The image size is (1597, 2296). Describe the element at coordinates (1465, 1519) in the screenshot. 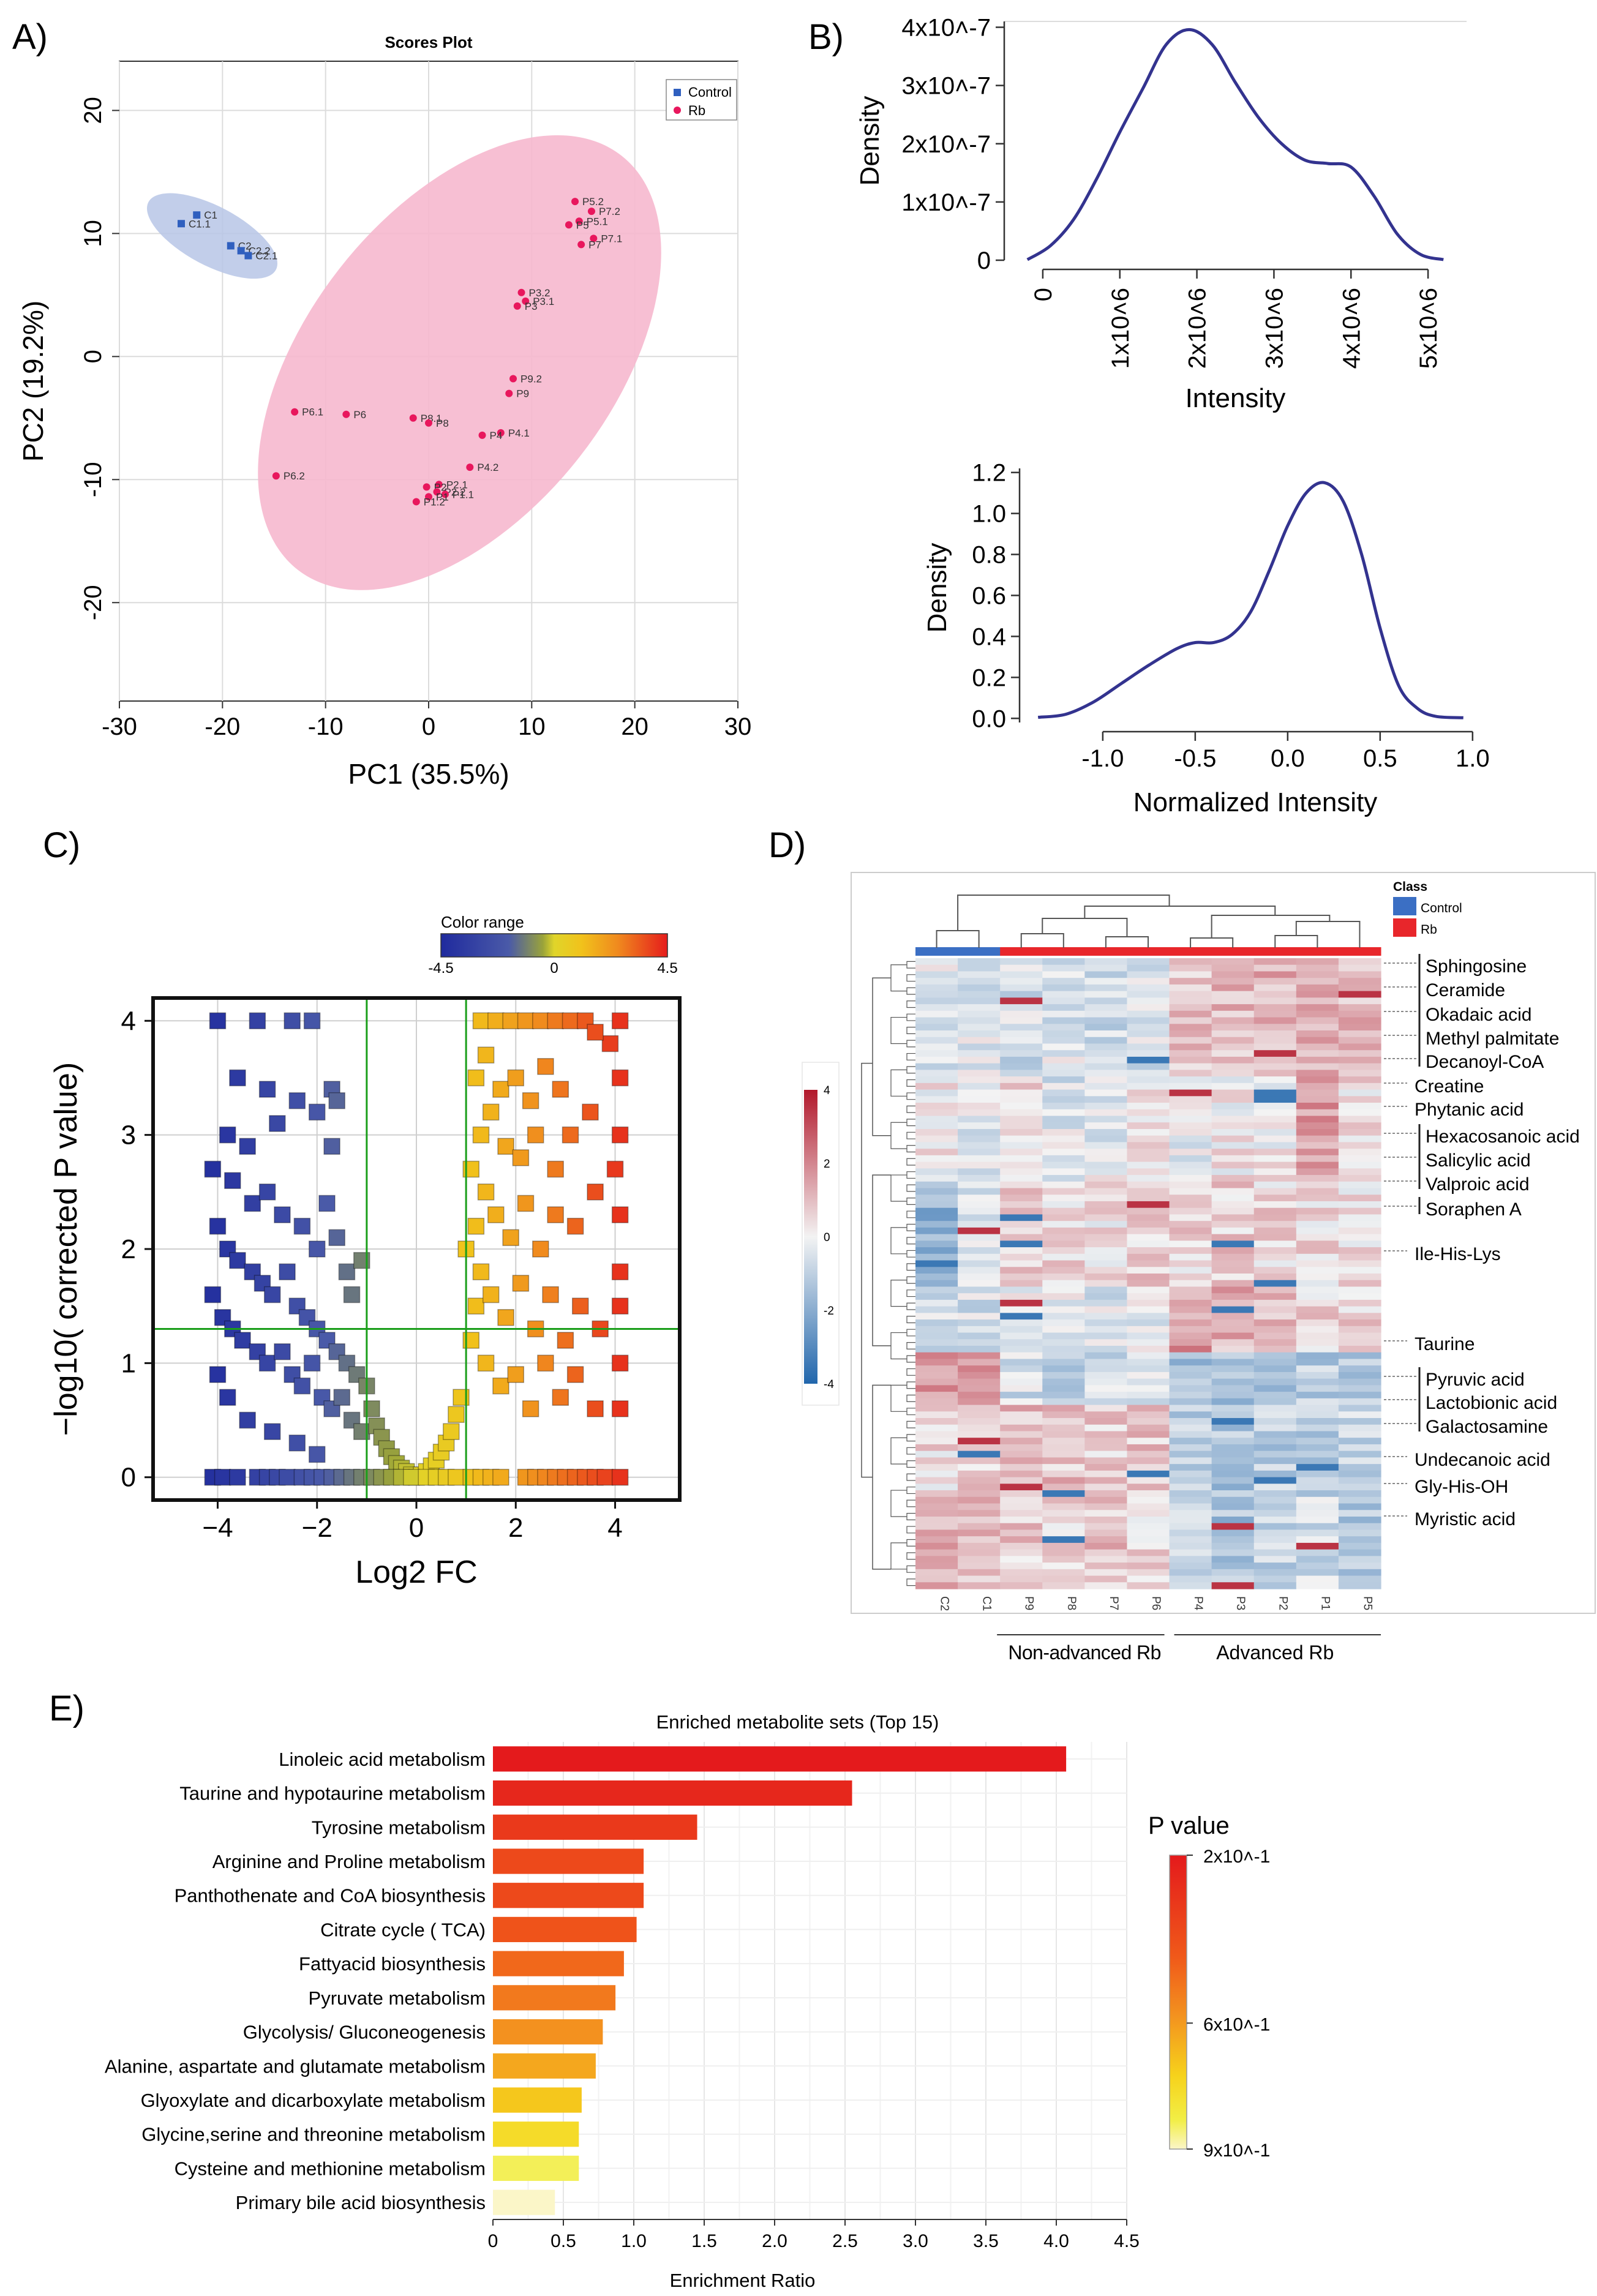

I see `metabolite-annotation: Myristic acid` at that location.